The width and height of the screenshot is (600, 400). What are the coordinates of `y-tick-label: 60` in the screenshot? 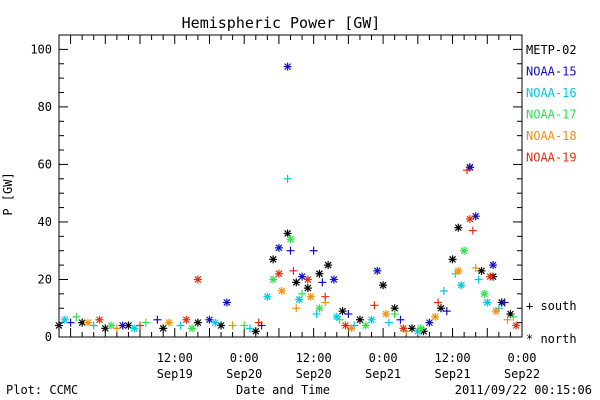 It's located at (45, 164).